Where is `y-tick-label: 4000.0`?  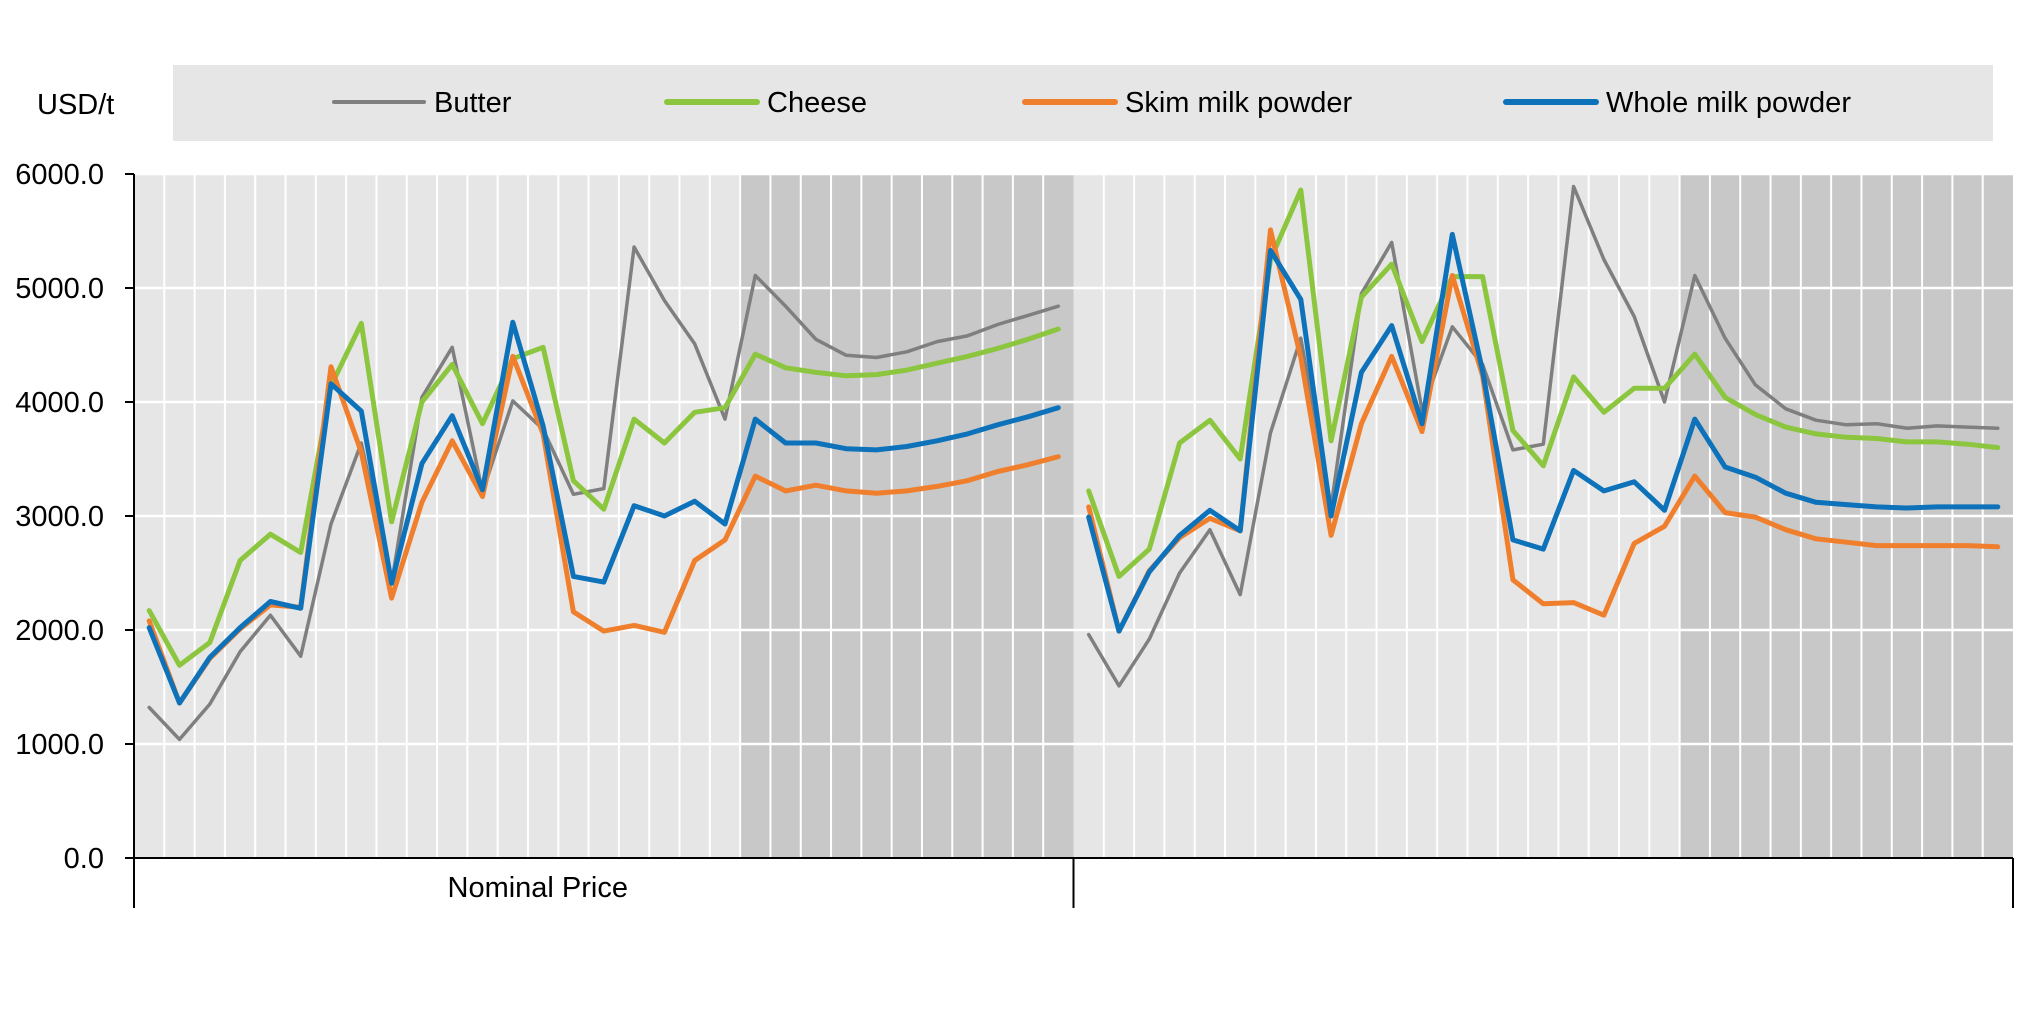 y-tick-label: 4000.0 is located at coordinates (59, 403).